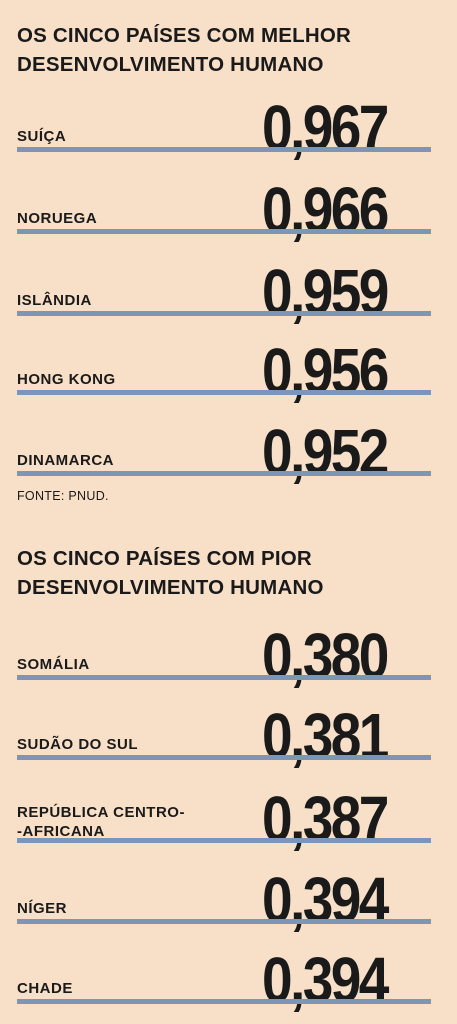 The image size is (457, 1024). Describe the element at coordinates (228, 968) in the screenshot. I see `hdi-row: CHADE 0,394` at that location.